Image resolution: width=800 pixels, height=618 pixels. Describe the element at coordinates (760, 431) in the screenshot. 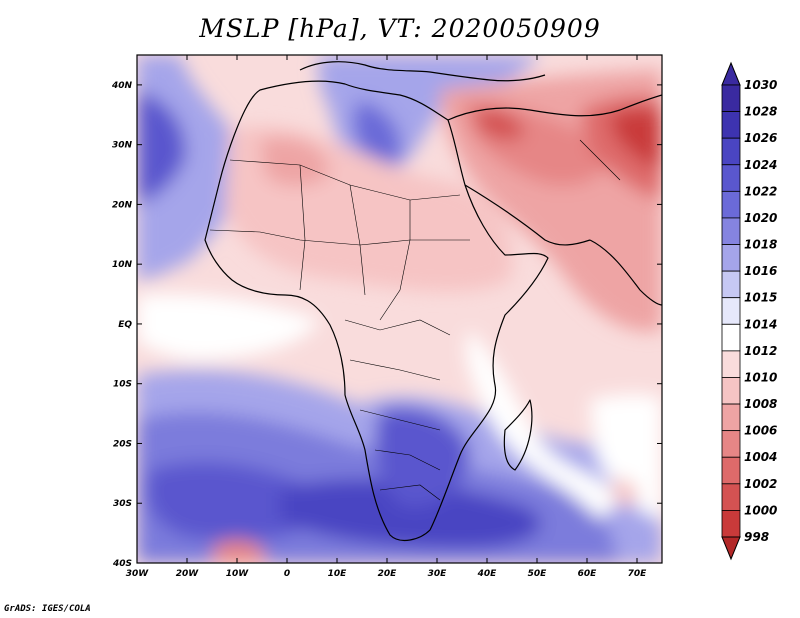

I see `colorbar-label: 1006` at that location.